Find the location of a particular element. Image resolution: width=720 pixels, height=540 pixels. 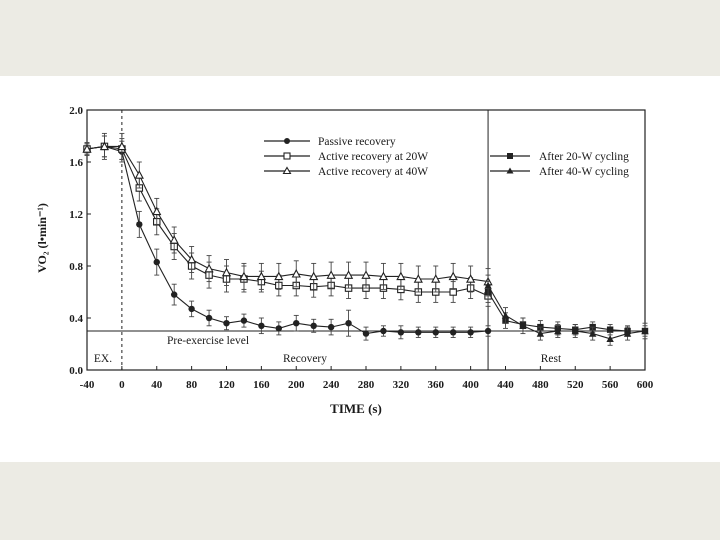

y-tick-label: 0.8 is located at coordinates (76, 267).